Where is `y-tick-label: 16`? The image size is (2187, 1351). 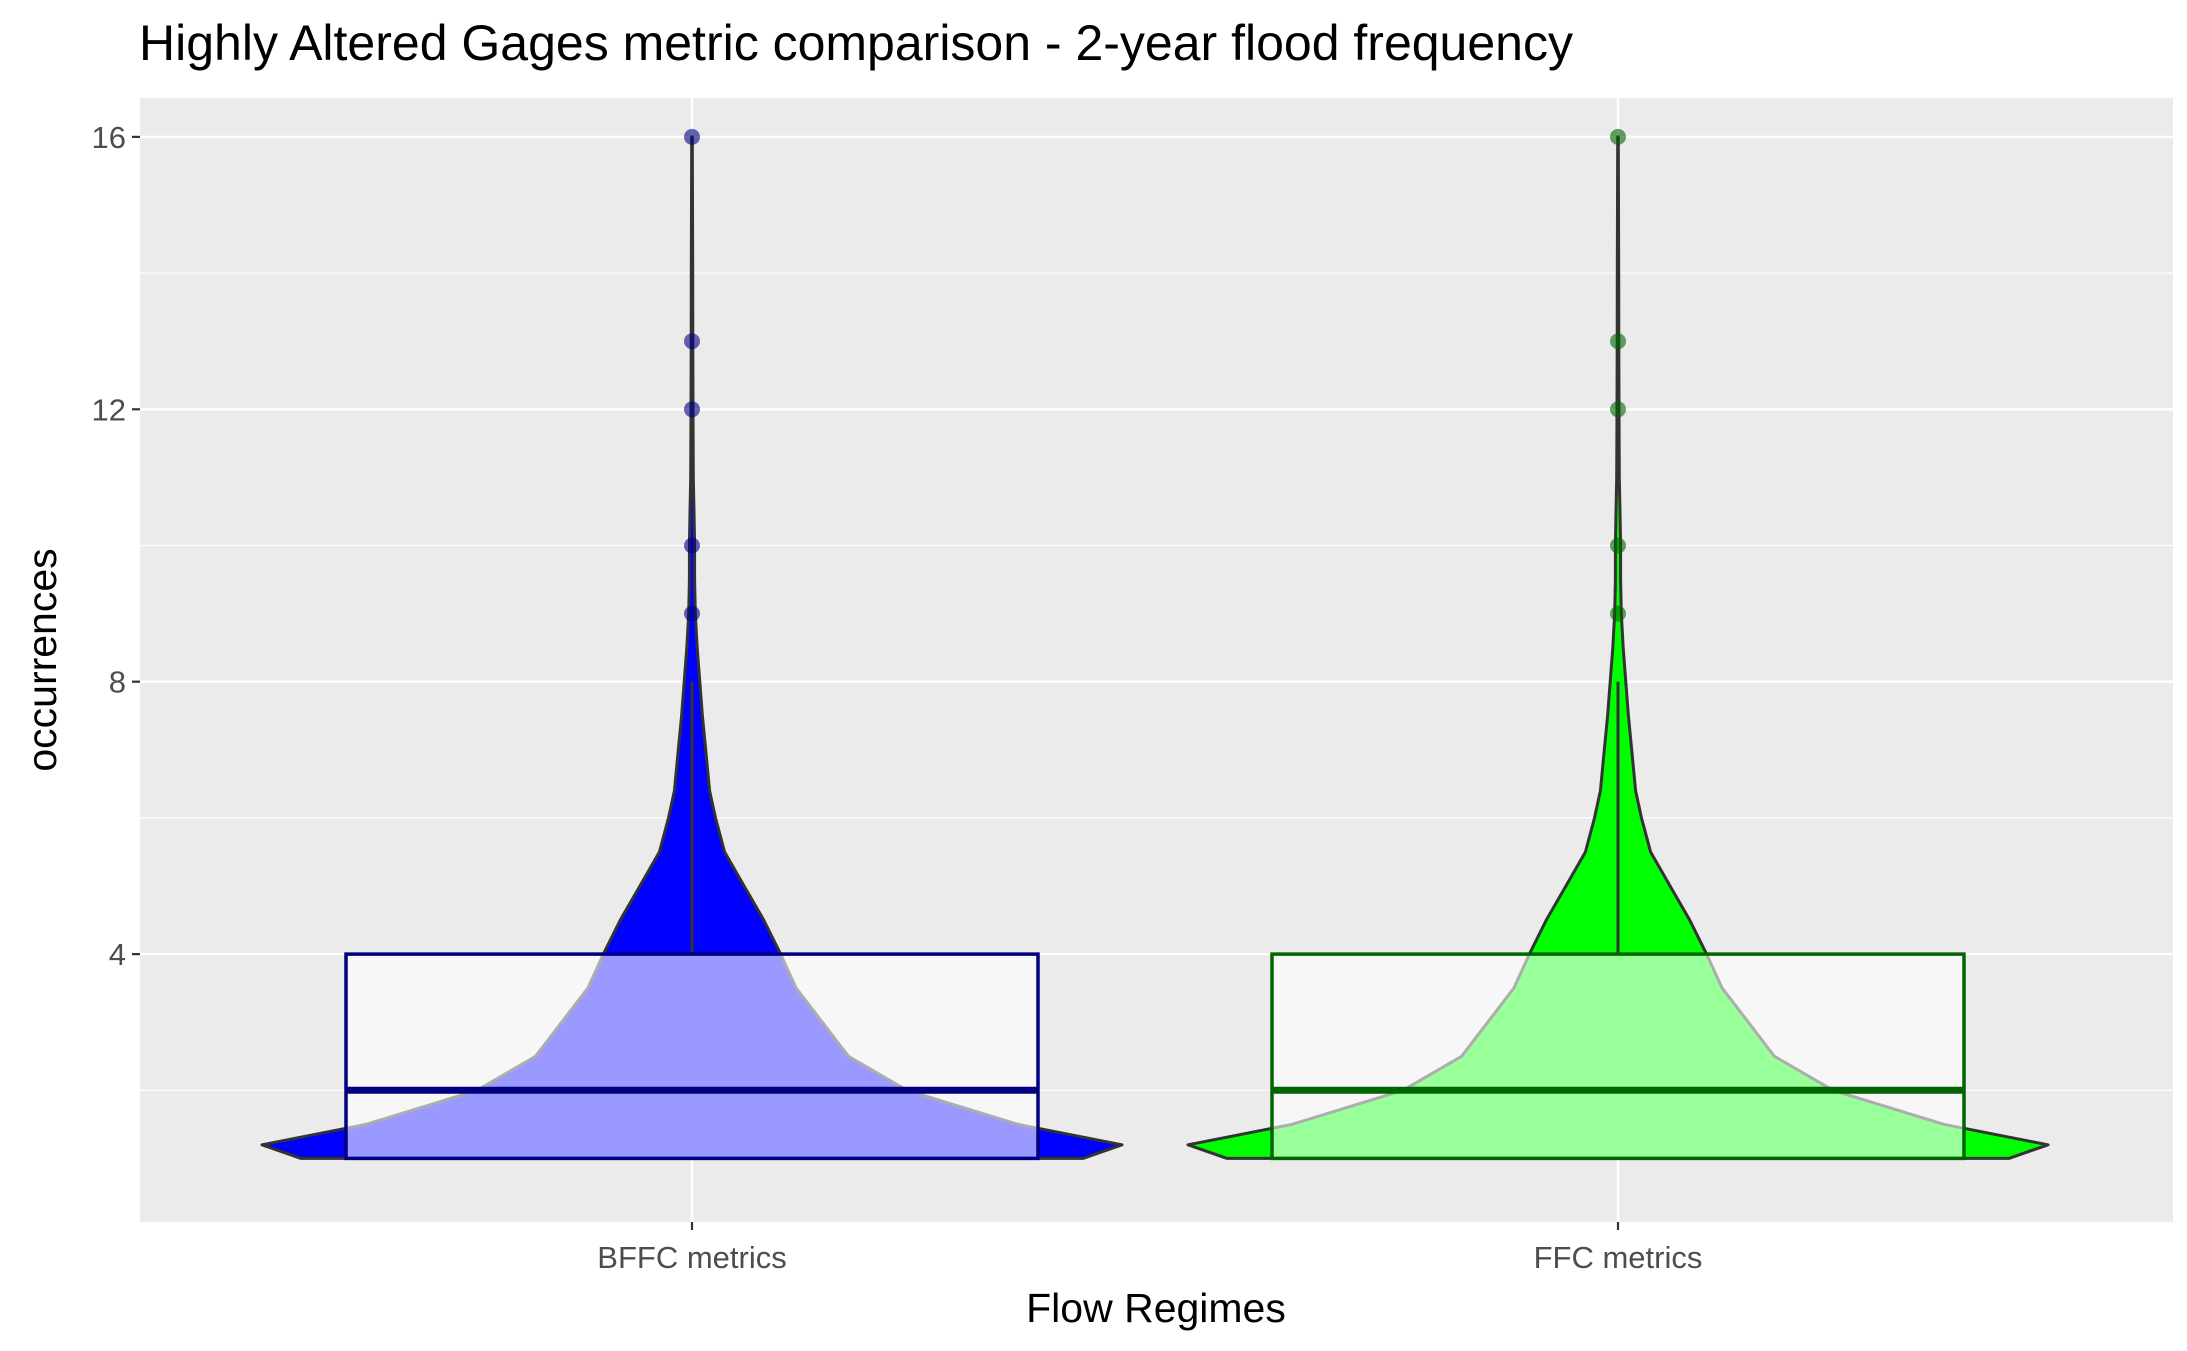
y-tick-label: 16 is located at coordinates (109, 137).